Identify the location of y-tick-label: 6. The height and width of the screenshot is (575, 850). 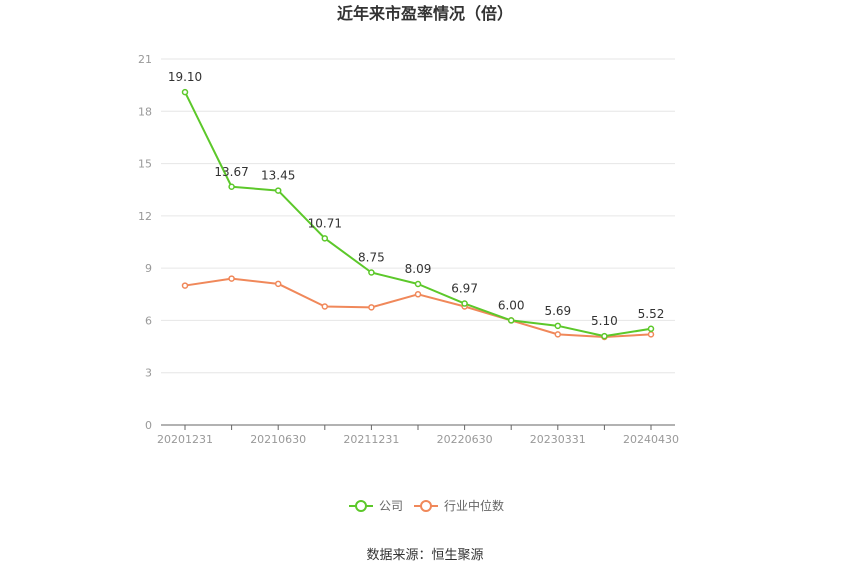
(148, 320).